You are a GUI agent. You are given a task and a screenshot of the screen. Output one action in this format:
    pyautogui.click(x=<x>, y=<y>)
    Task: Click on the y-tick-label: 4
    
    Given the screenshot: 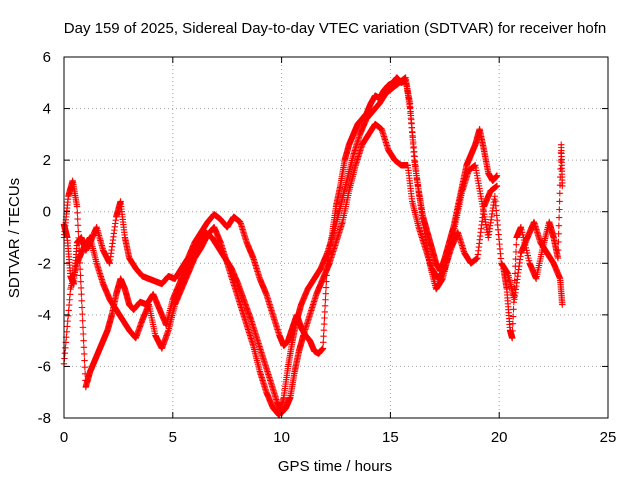 What is the action you would take?
    pyautogui.click(x=47, y=109)
    